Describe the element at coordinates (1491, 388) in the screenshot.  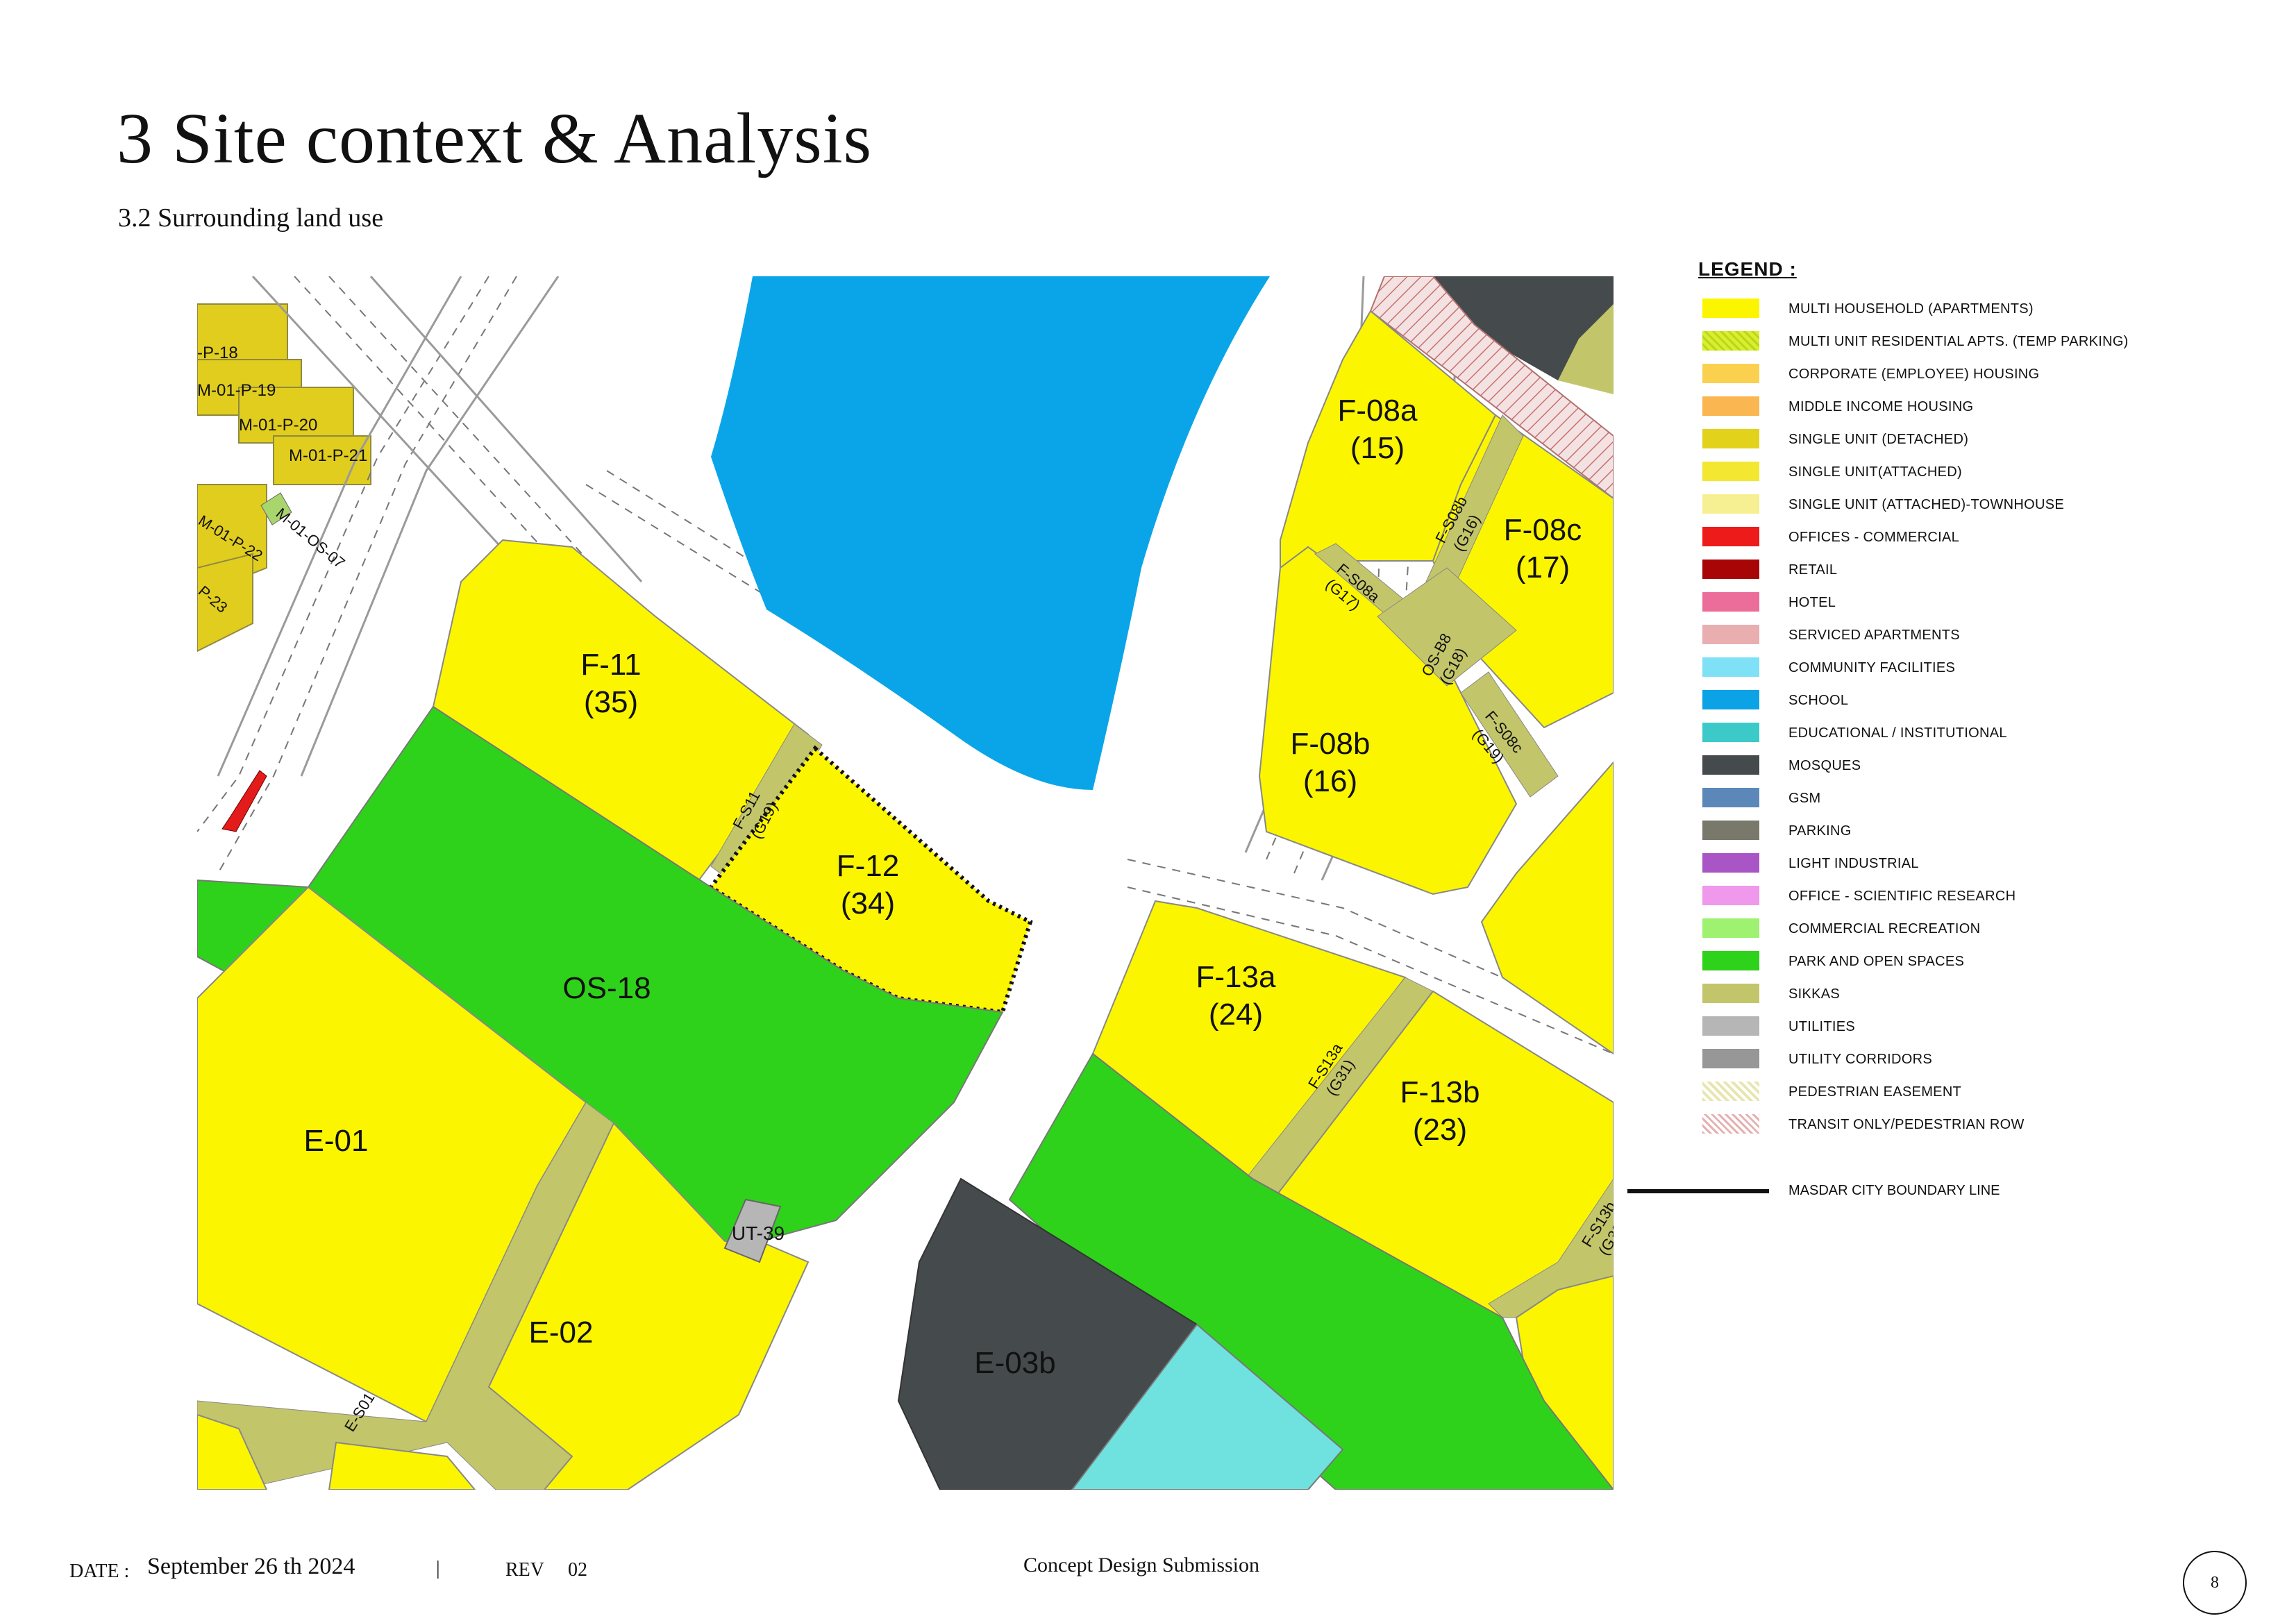
I see `transit-row-strip` at that location.